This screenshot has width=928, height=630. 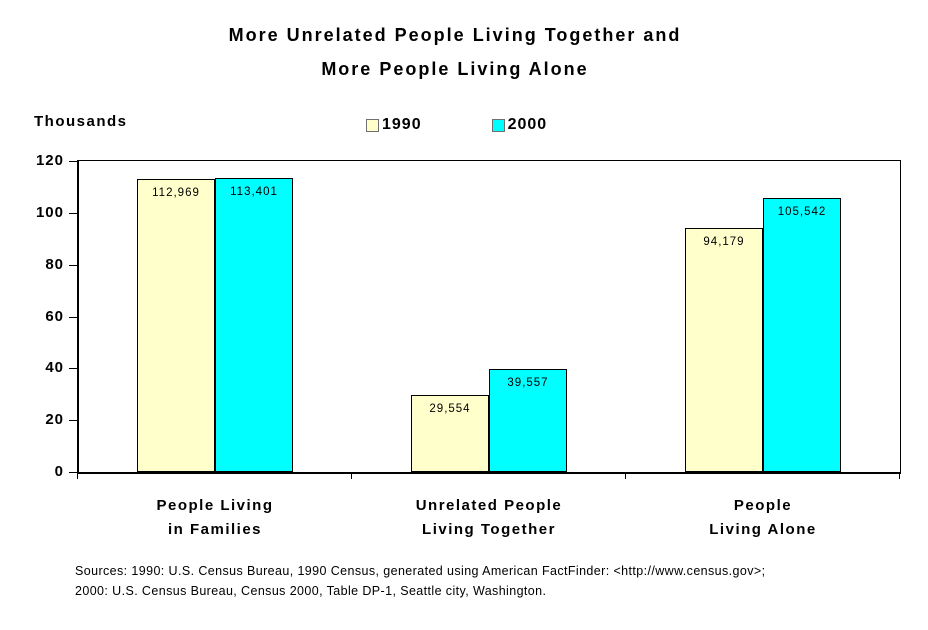 What do you see at coordinates (489, 505) in the screenshot?
I see `category-label-line: Unrelated People` at bounding box center [489, 505].